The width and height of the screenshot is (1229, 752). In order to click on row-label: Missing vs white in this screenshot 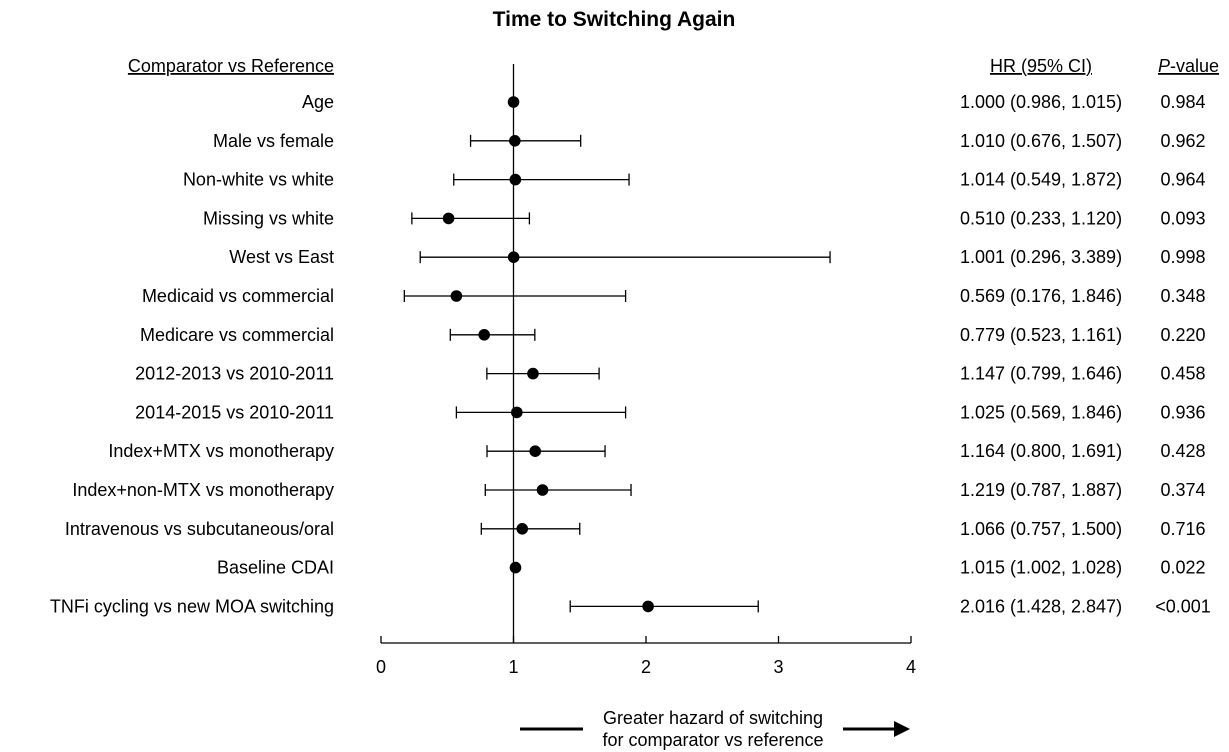, I will do `click(268, 218)`.